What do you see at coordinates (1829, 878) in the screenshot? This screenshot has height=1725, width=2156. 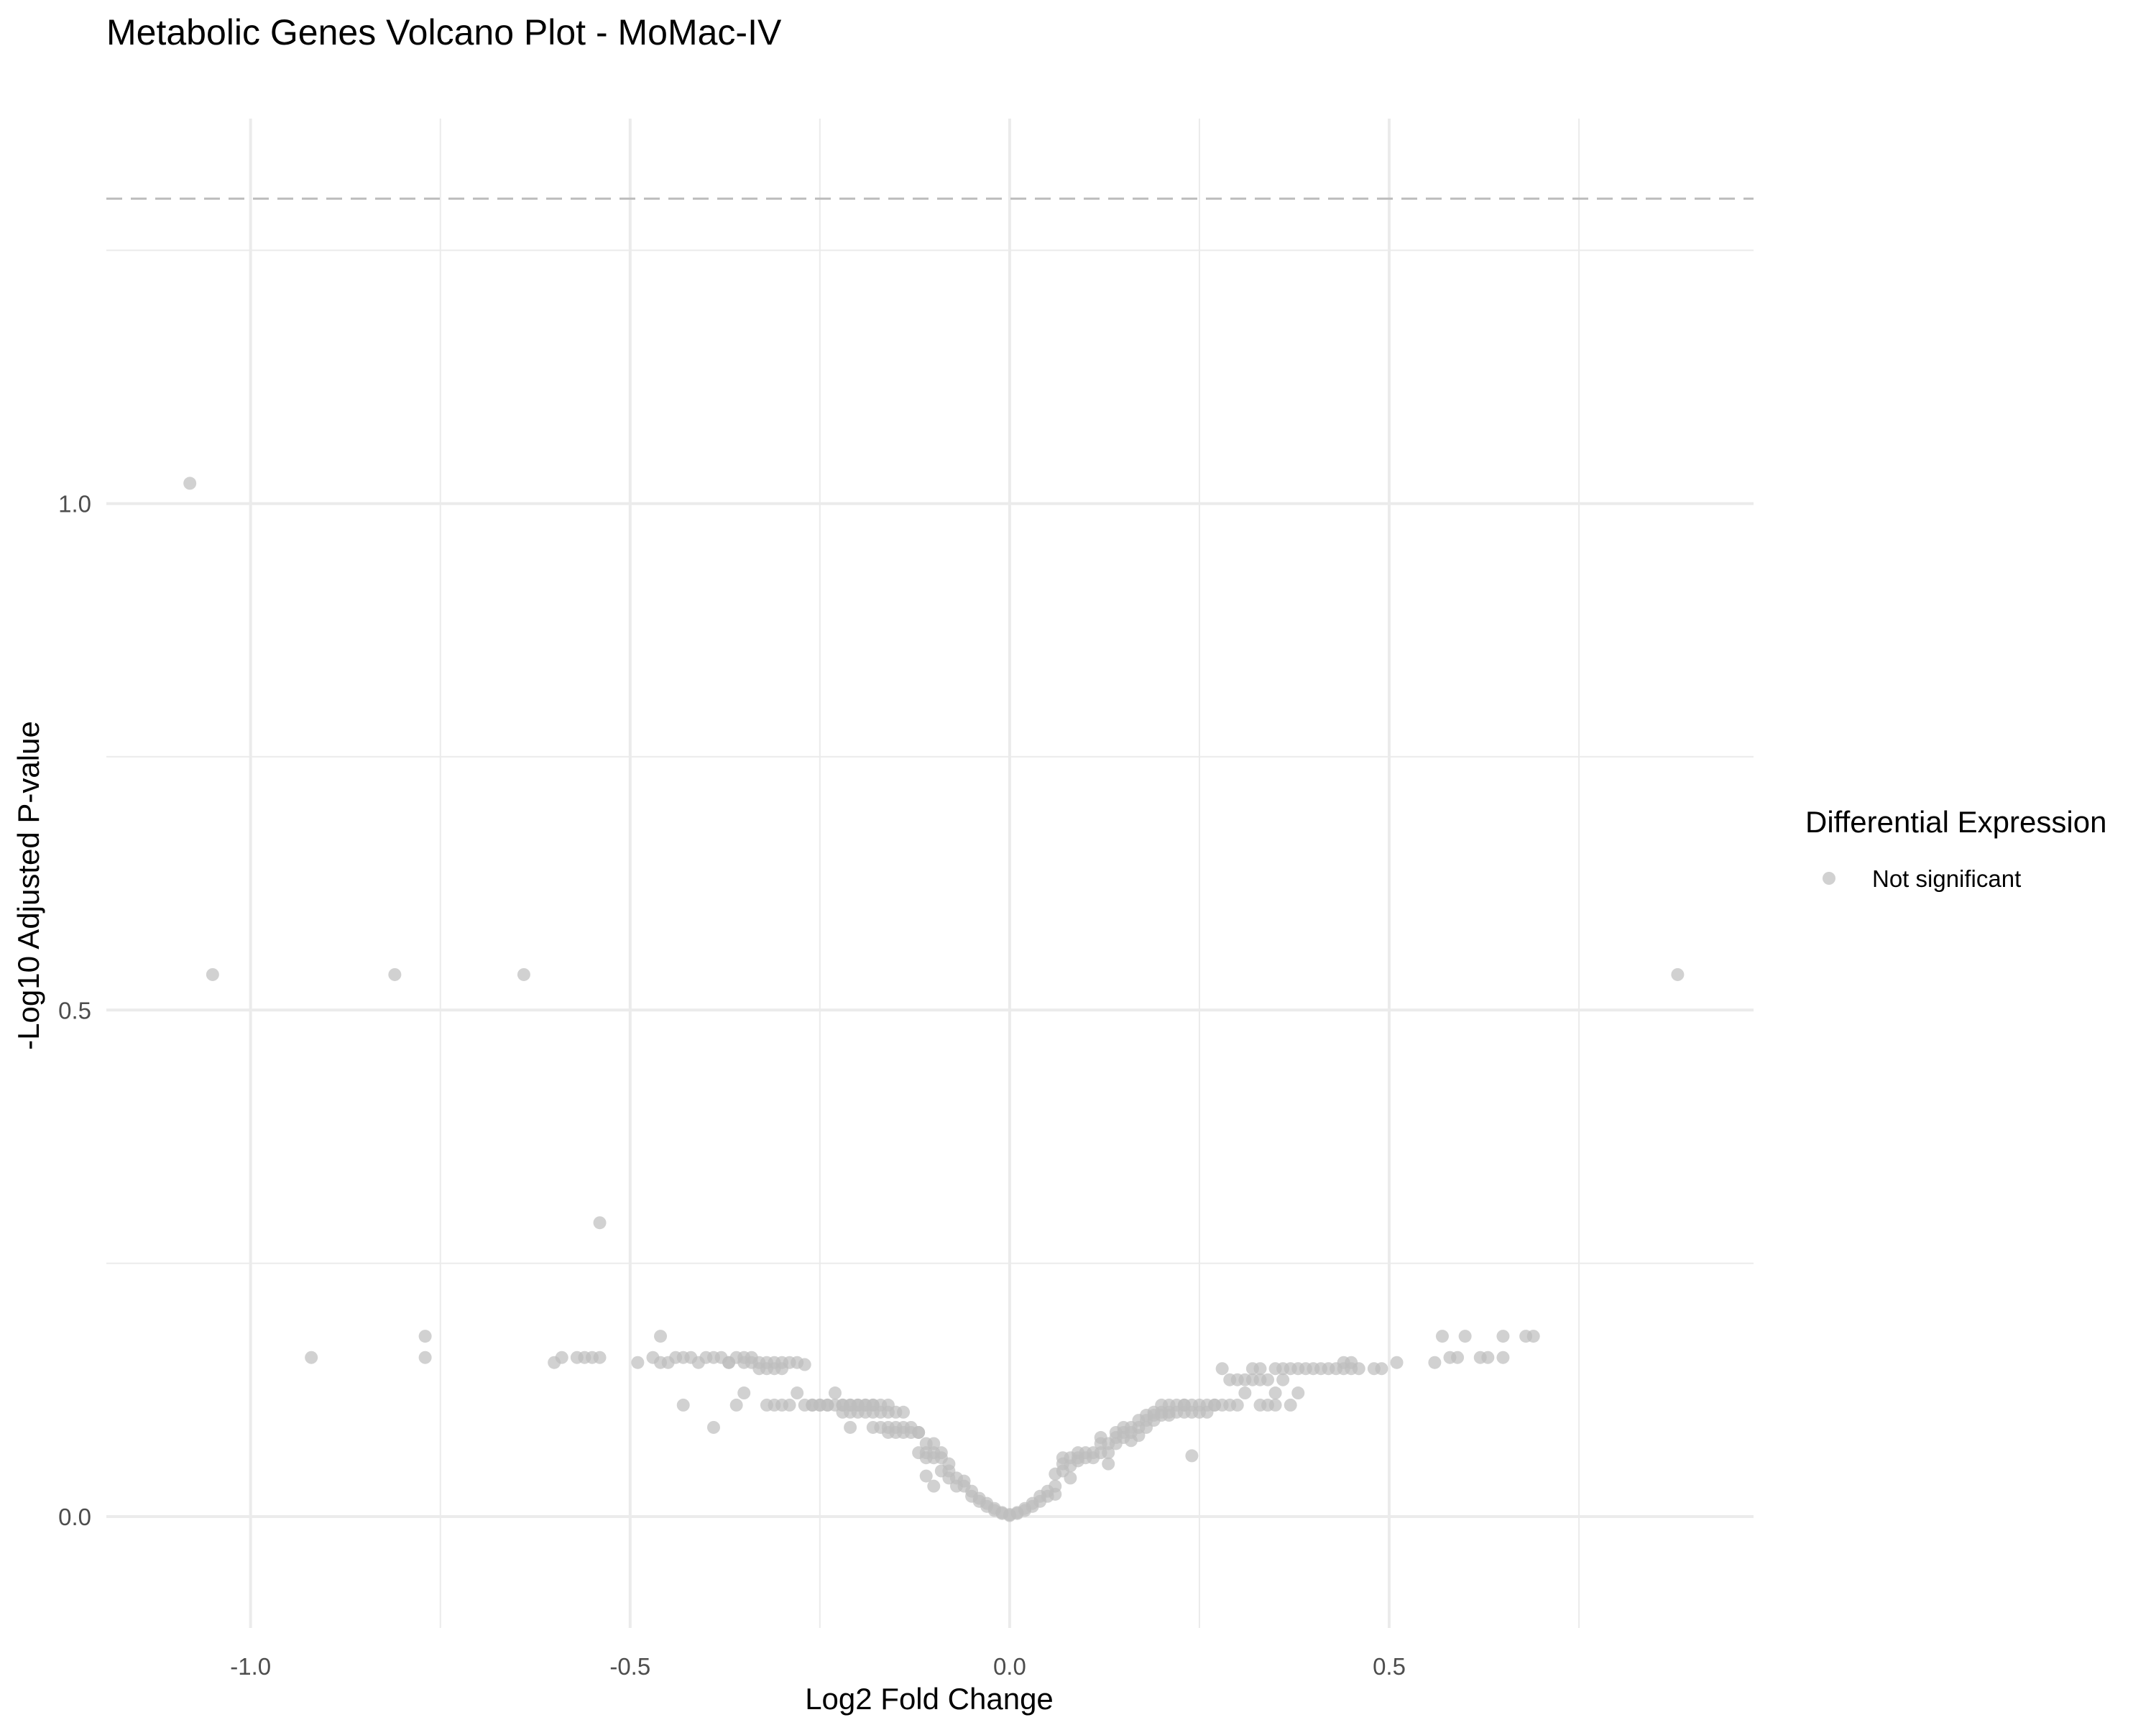 I see `legend-key-not-significant` at bounding box center [1829, 878].